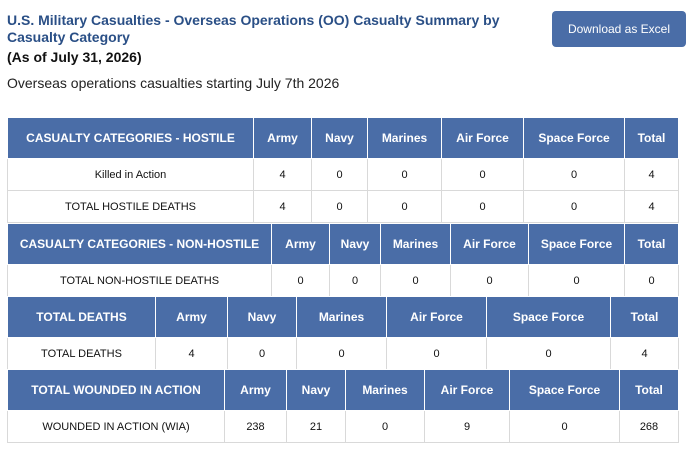 The width and height of the screenshot is (693, 457). What do you see at coordinates (116, 426) in the screenshot?
I see `row-label: WOUNDED IN ACTION (WIA)` at bounding box center [116, 426].